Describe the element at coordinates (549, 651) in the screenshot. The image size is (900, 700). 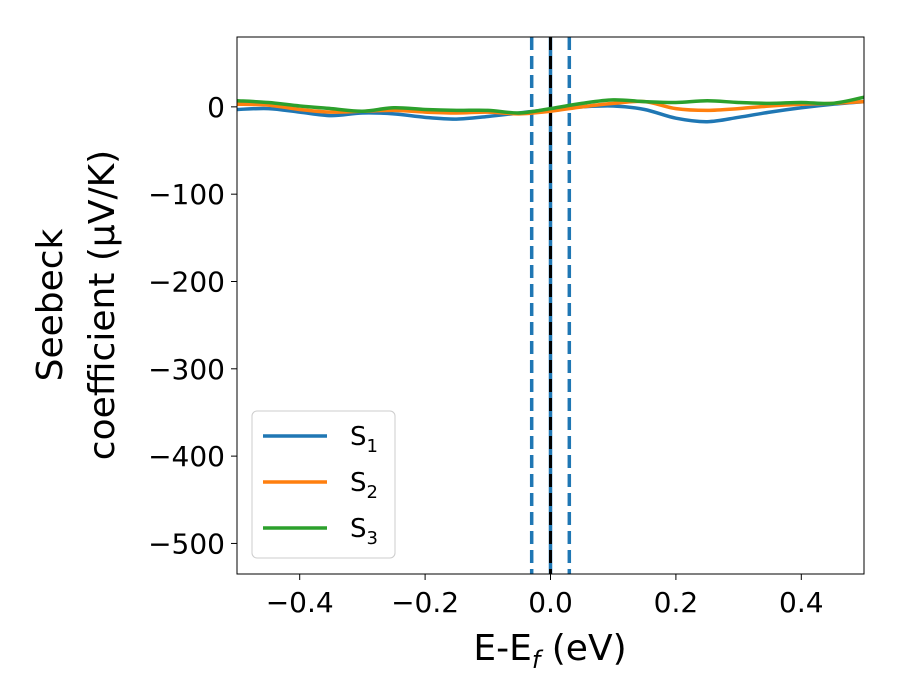
I see `x-axis-label: E-Ef (eV)` at that location.